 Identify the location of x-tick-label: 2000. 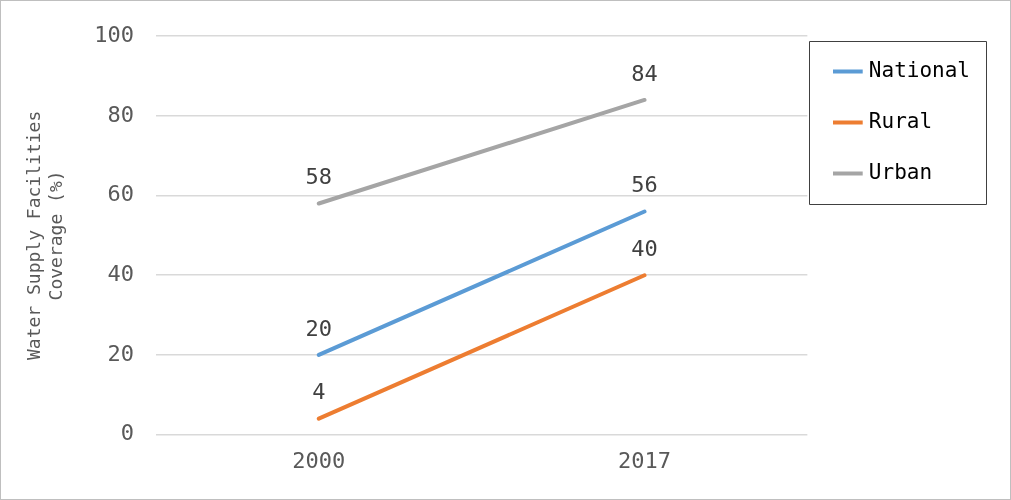
(319, 460).